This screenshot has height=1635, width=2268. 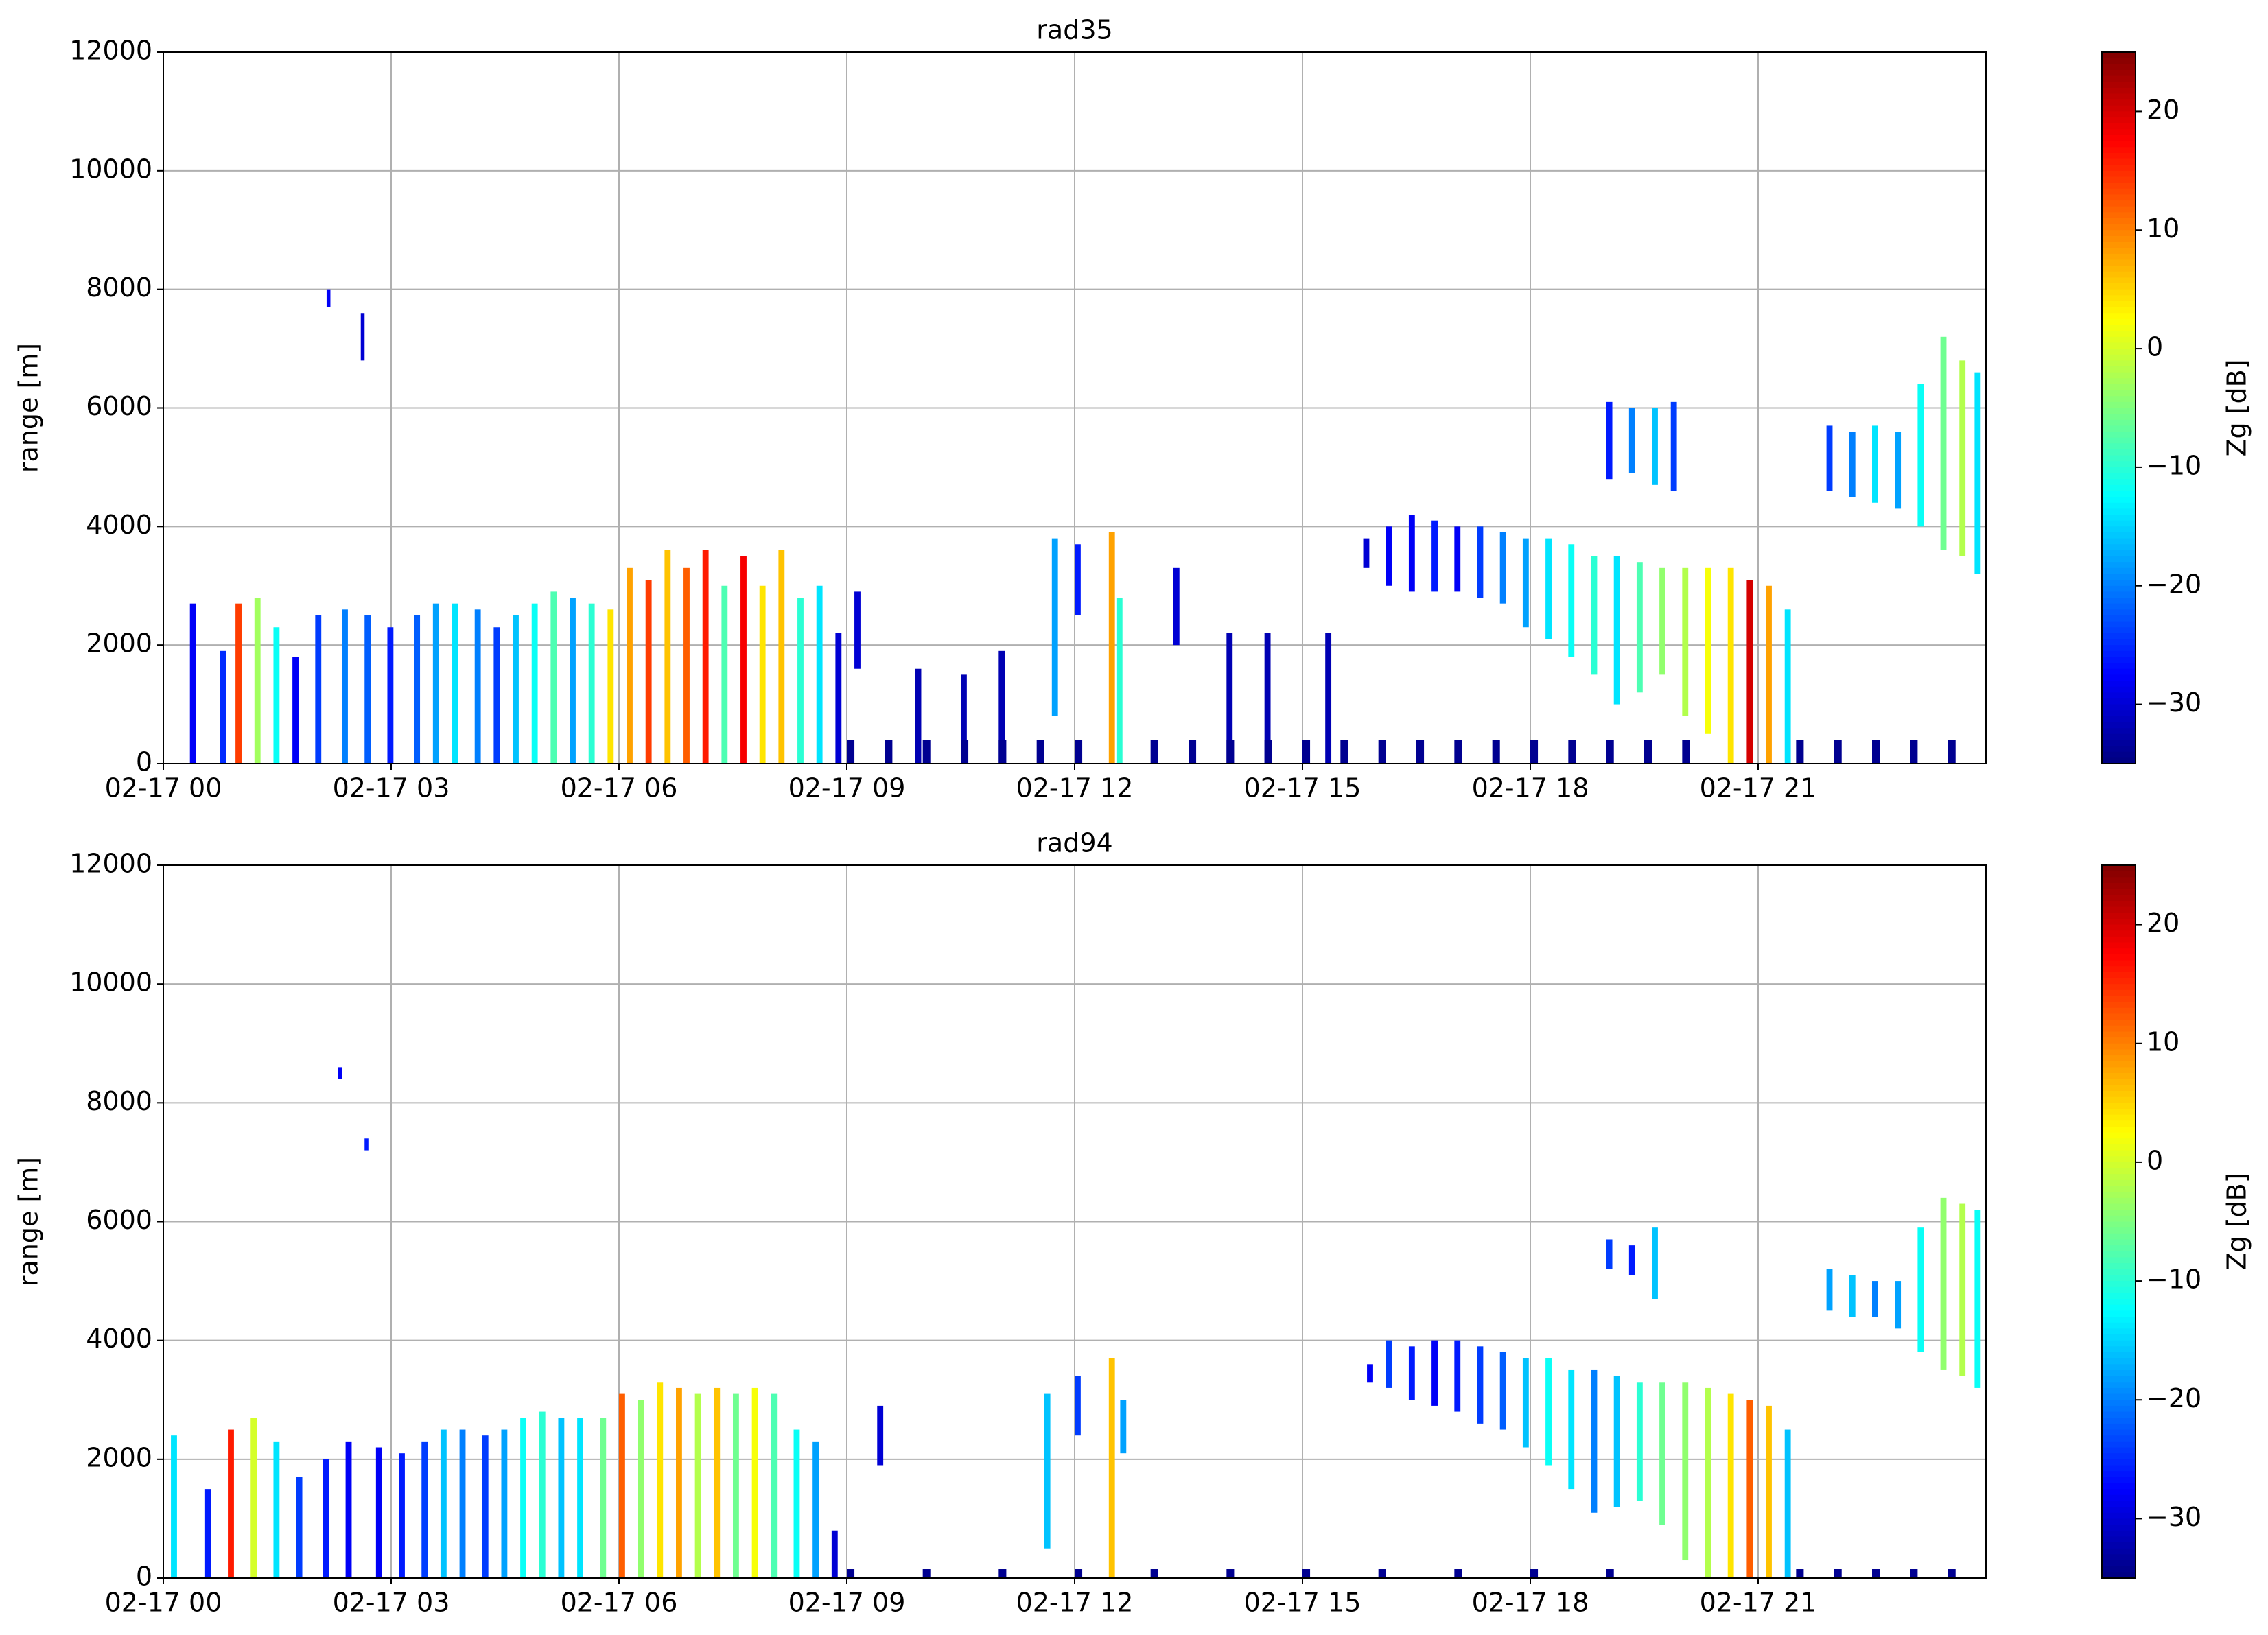 What do you see at coordinates (163, 1603) in the screenshot?
I see `x-tick-label: 02-17 00` at bounding box center [163, 1603].